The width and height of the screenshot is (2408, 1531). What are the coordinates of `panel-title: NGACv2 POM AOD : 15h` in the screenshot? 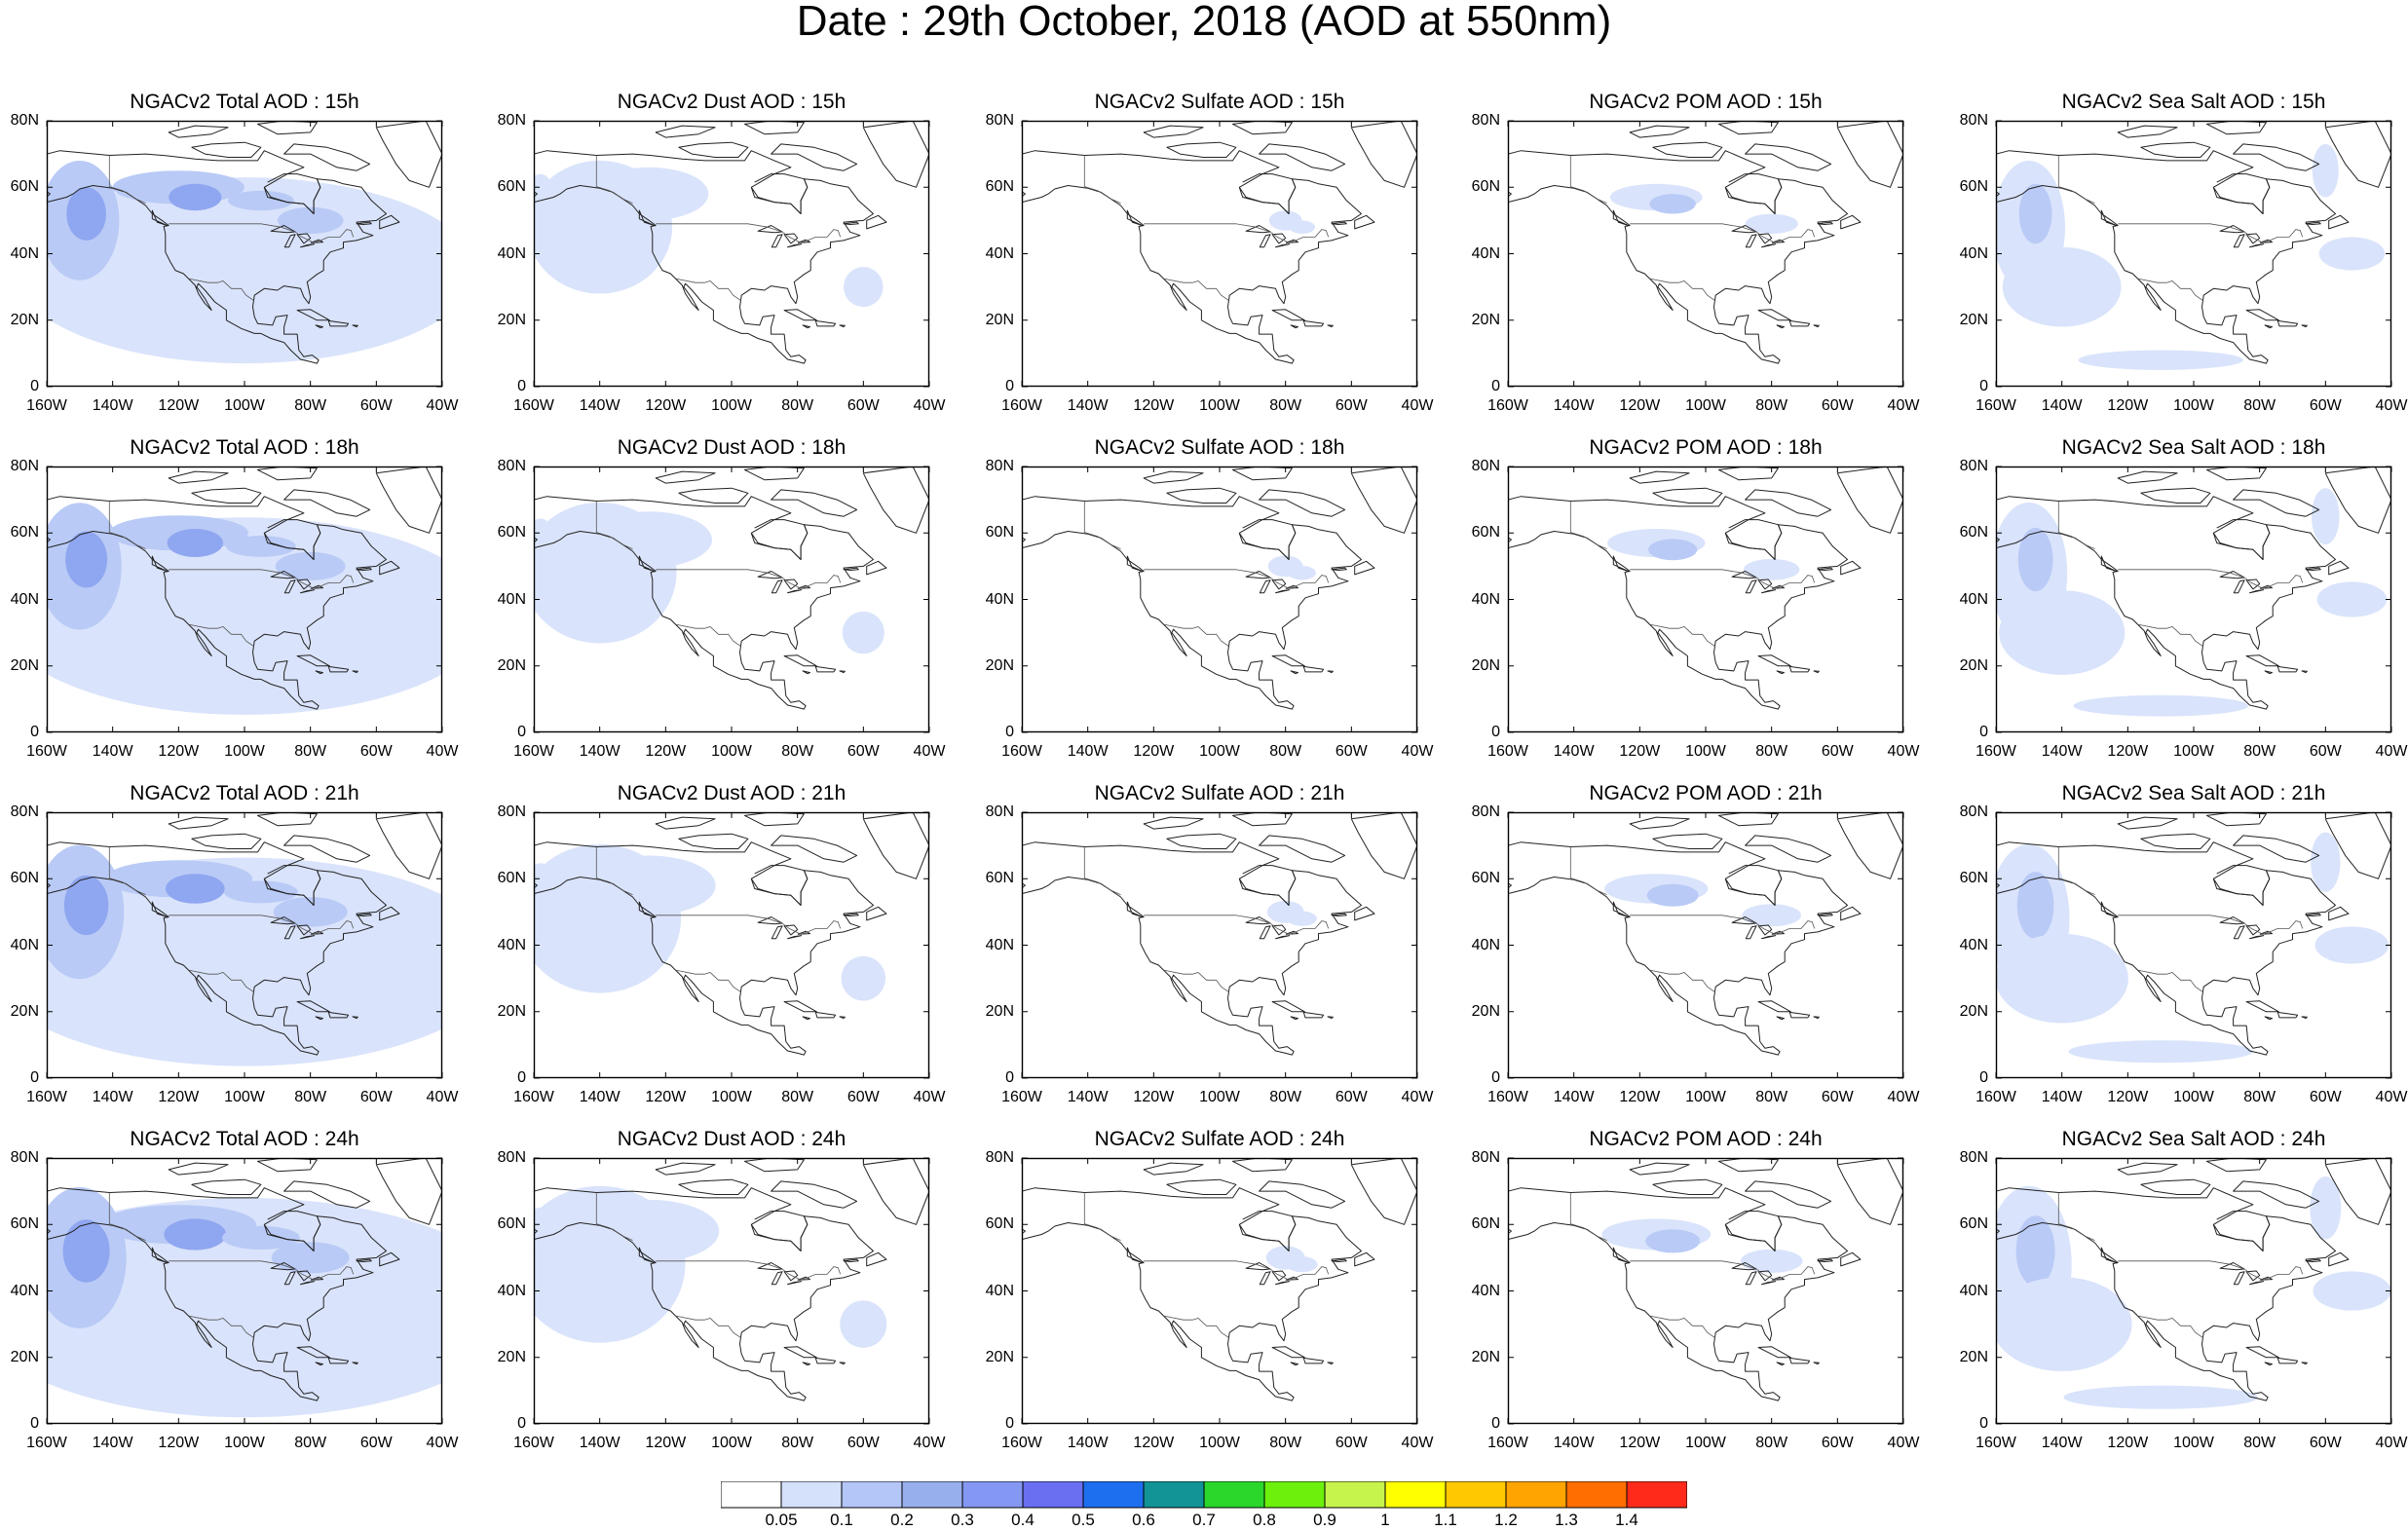 It's located at (1706, 102).